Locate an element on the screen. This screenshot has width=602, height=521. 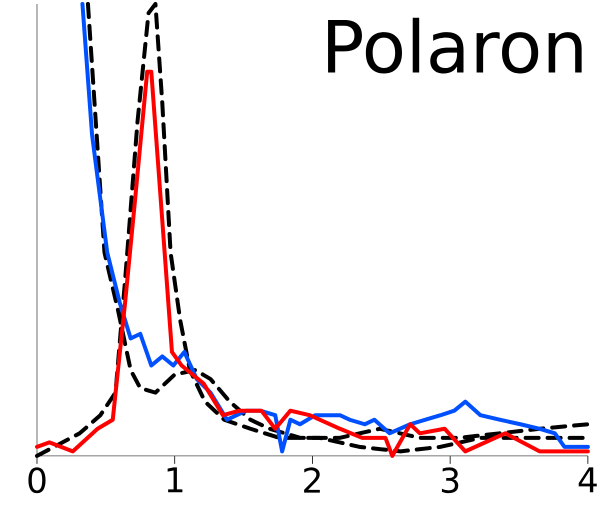
annotation: Polaron is located at coordinates (455, 46).